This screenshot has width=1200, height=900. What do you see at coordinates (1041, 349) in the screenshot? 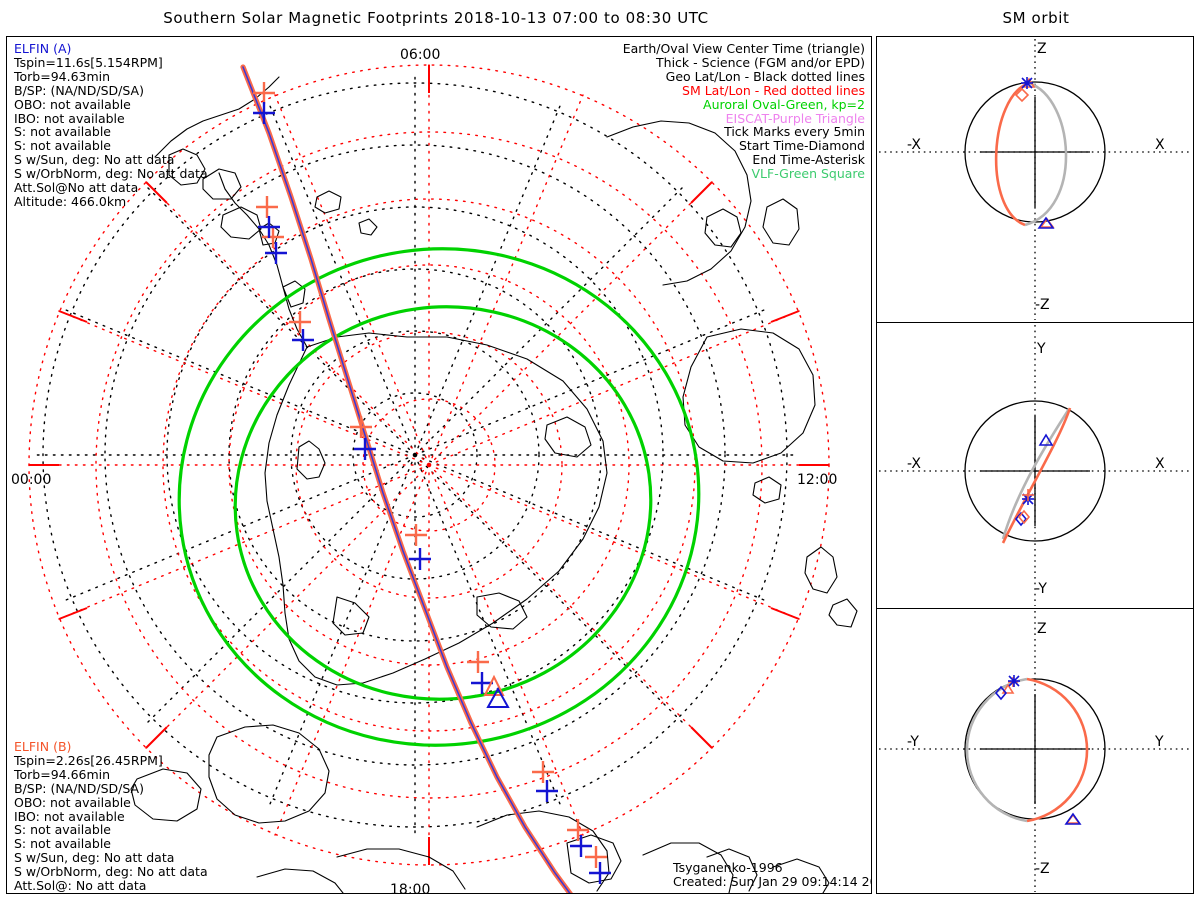
I see `axis-label-y-xy: Y` at bounding box center [1041, 349].